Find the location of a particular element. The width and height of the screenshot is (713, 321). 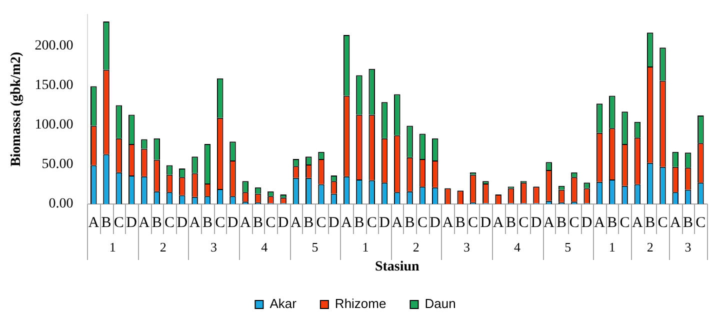

legend-label: Daun is located at coordinates (440, 304).